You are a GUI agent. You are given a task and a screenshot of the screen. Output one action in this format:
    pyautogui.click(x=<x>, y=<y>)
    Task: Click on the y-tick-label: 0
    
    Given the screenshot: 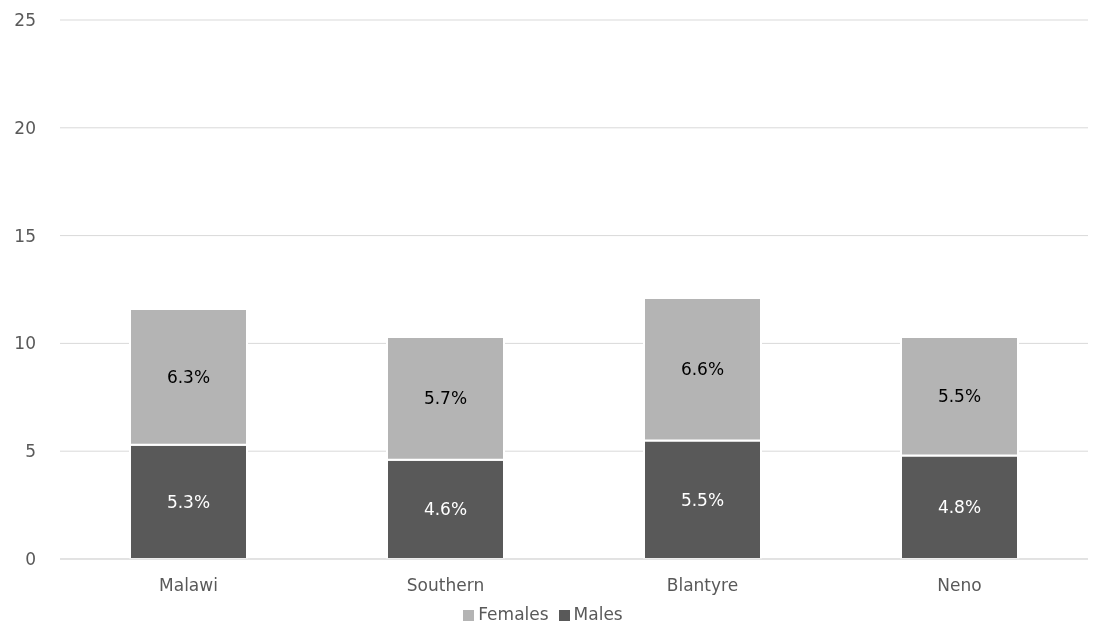 What is the action you would take?
    pyautogui.click(x=30, y=559)
    